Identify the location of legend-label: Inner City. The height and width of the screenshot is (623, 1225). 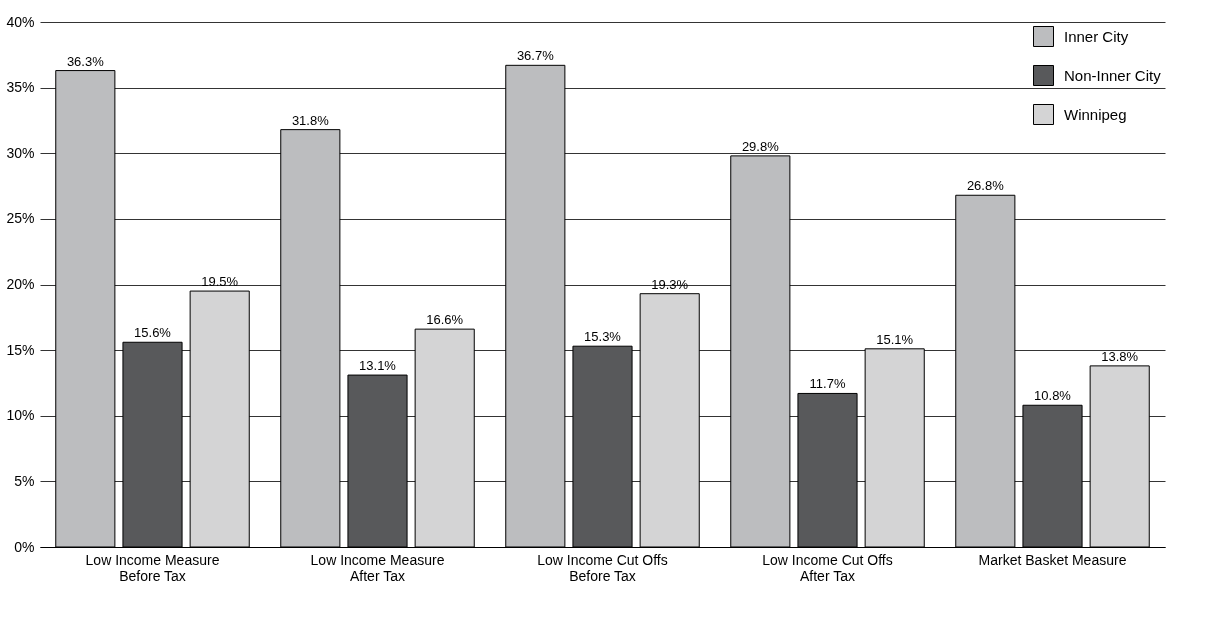
(1096, 36).